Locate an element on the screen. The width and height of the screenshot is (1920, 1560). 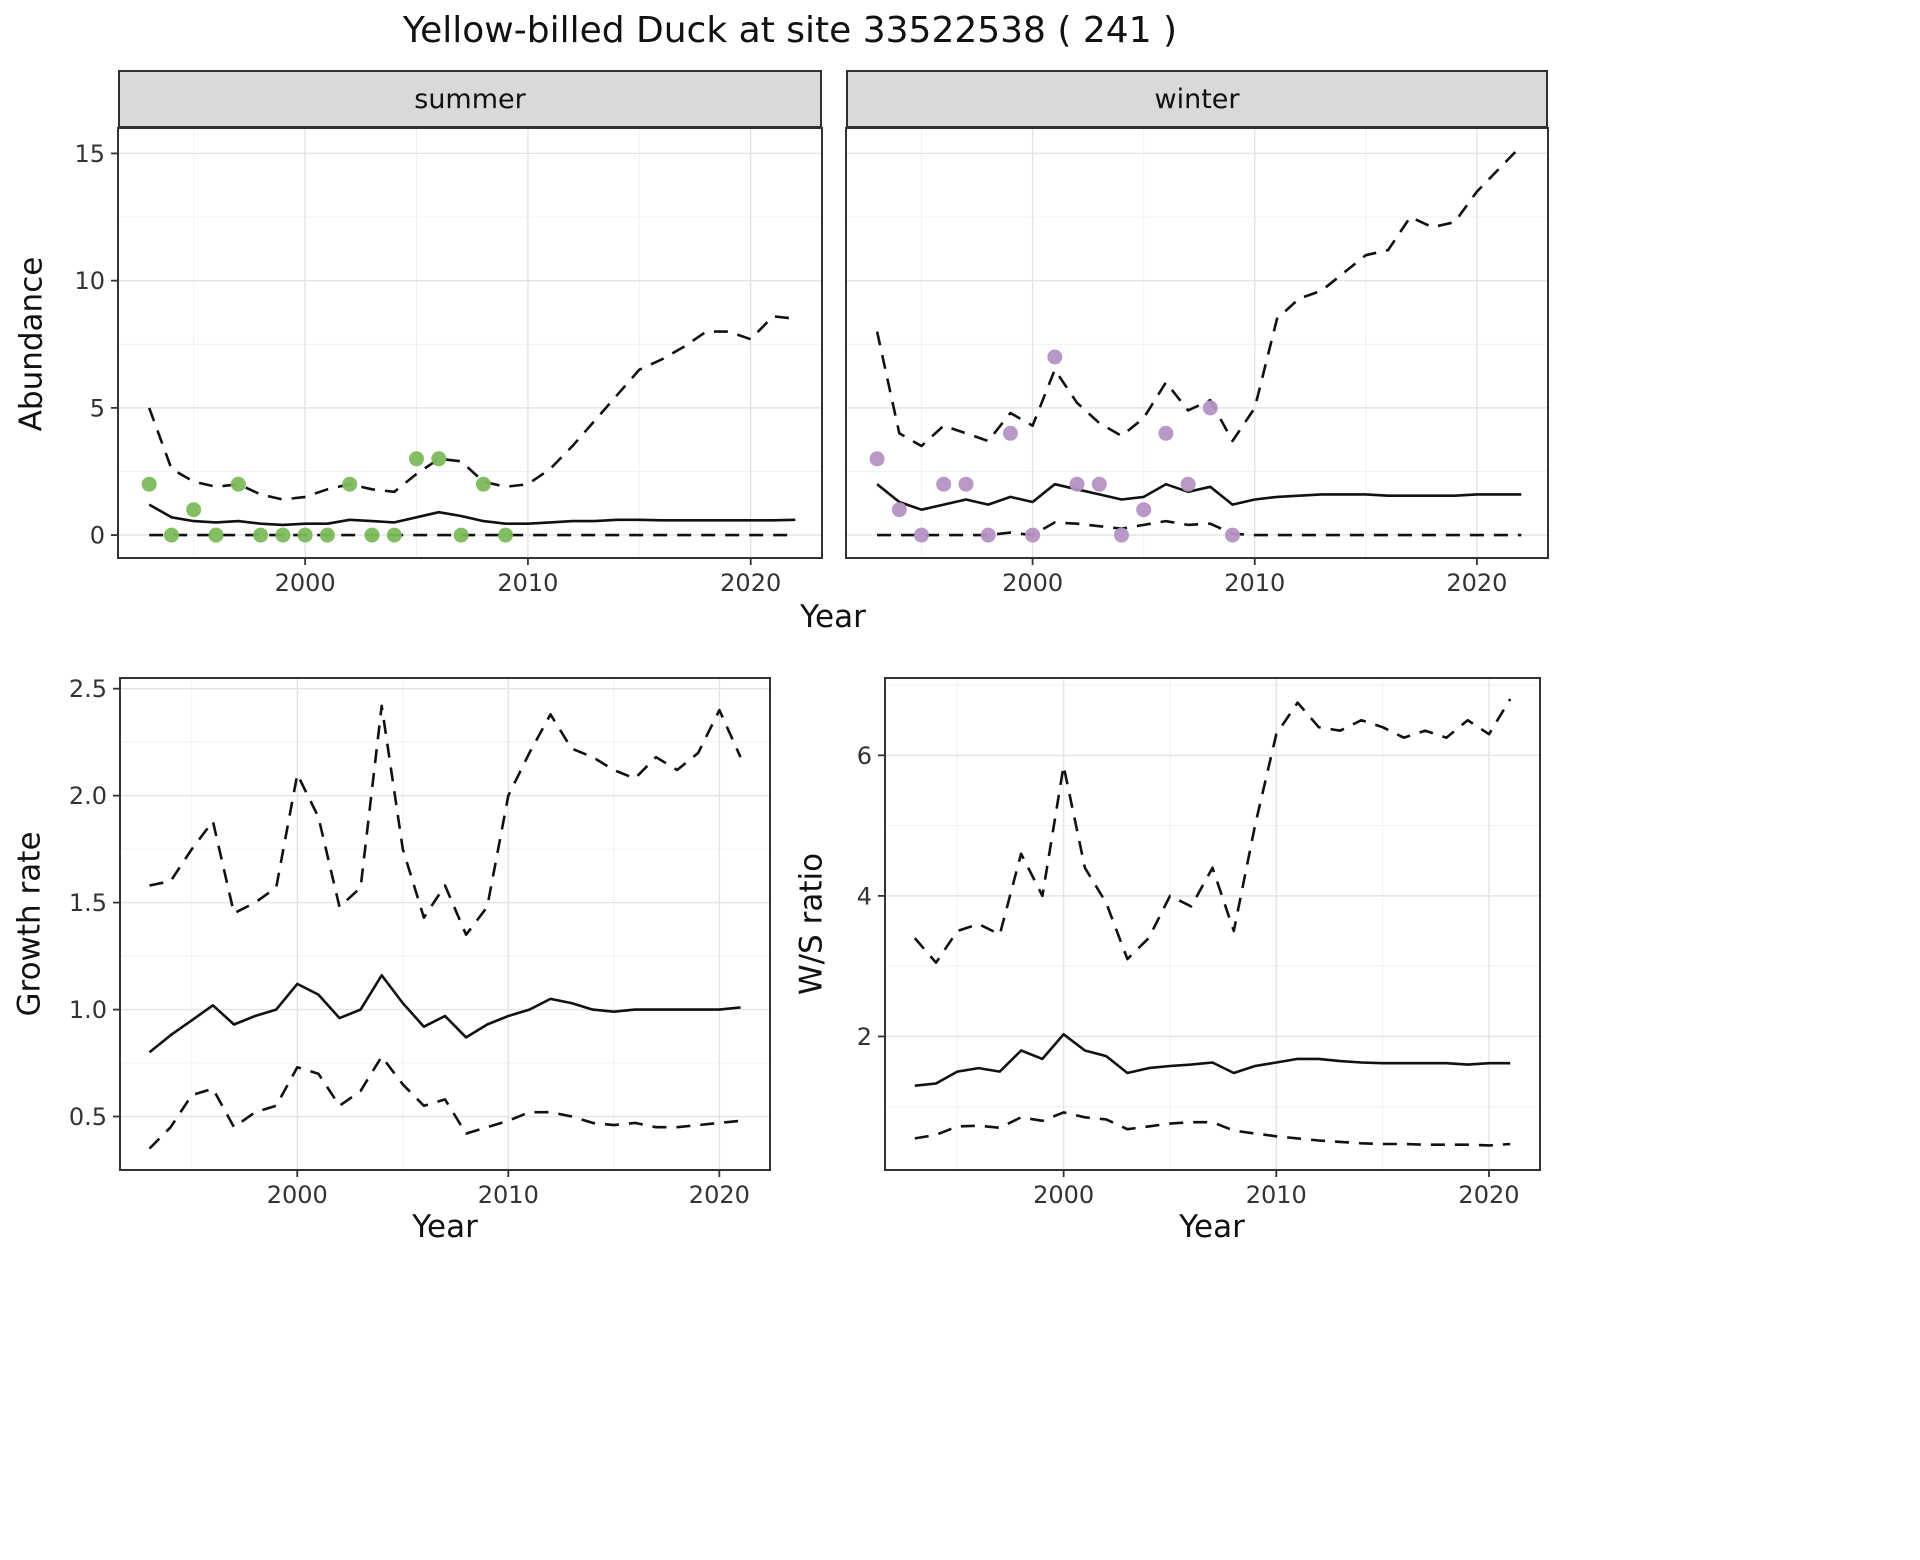
y-tick-label: 1.0 is located at coordinates (88, 1010).